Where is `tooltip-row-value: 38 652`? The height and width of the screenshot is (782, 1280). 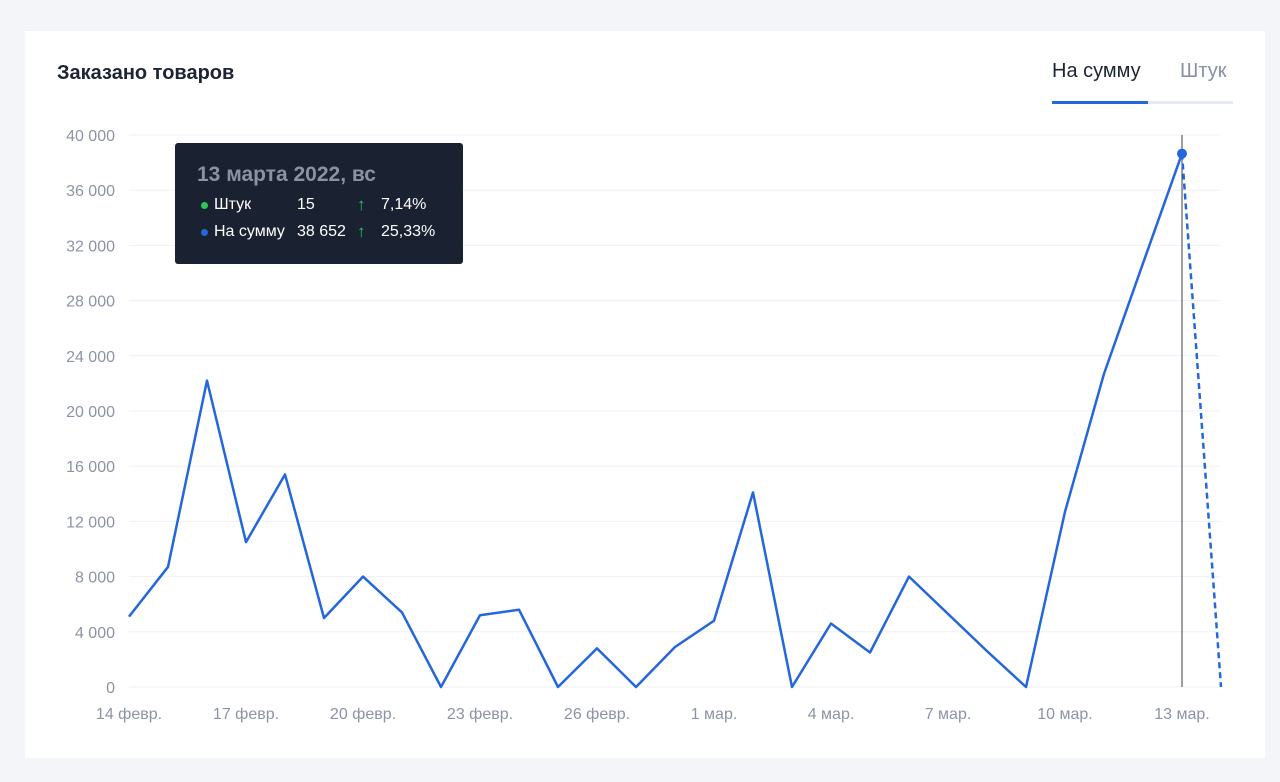 tooltip-row-value: 38 652 is located at coordinates (321, 231).